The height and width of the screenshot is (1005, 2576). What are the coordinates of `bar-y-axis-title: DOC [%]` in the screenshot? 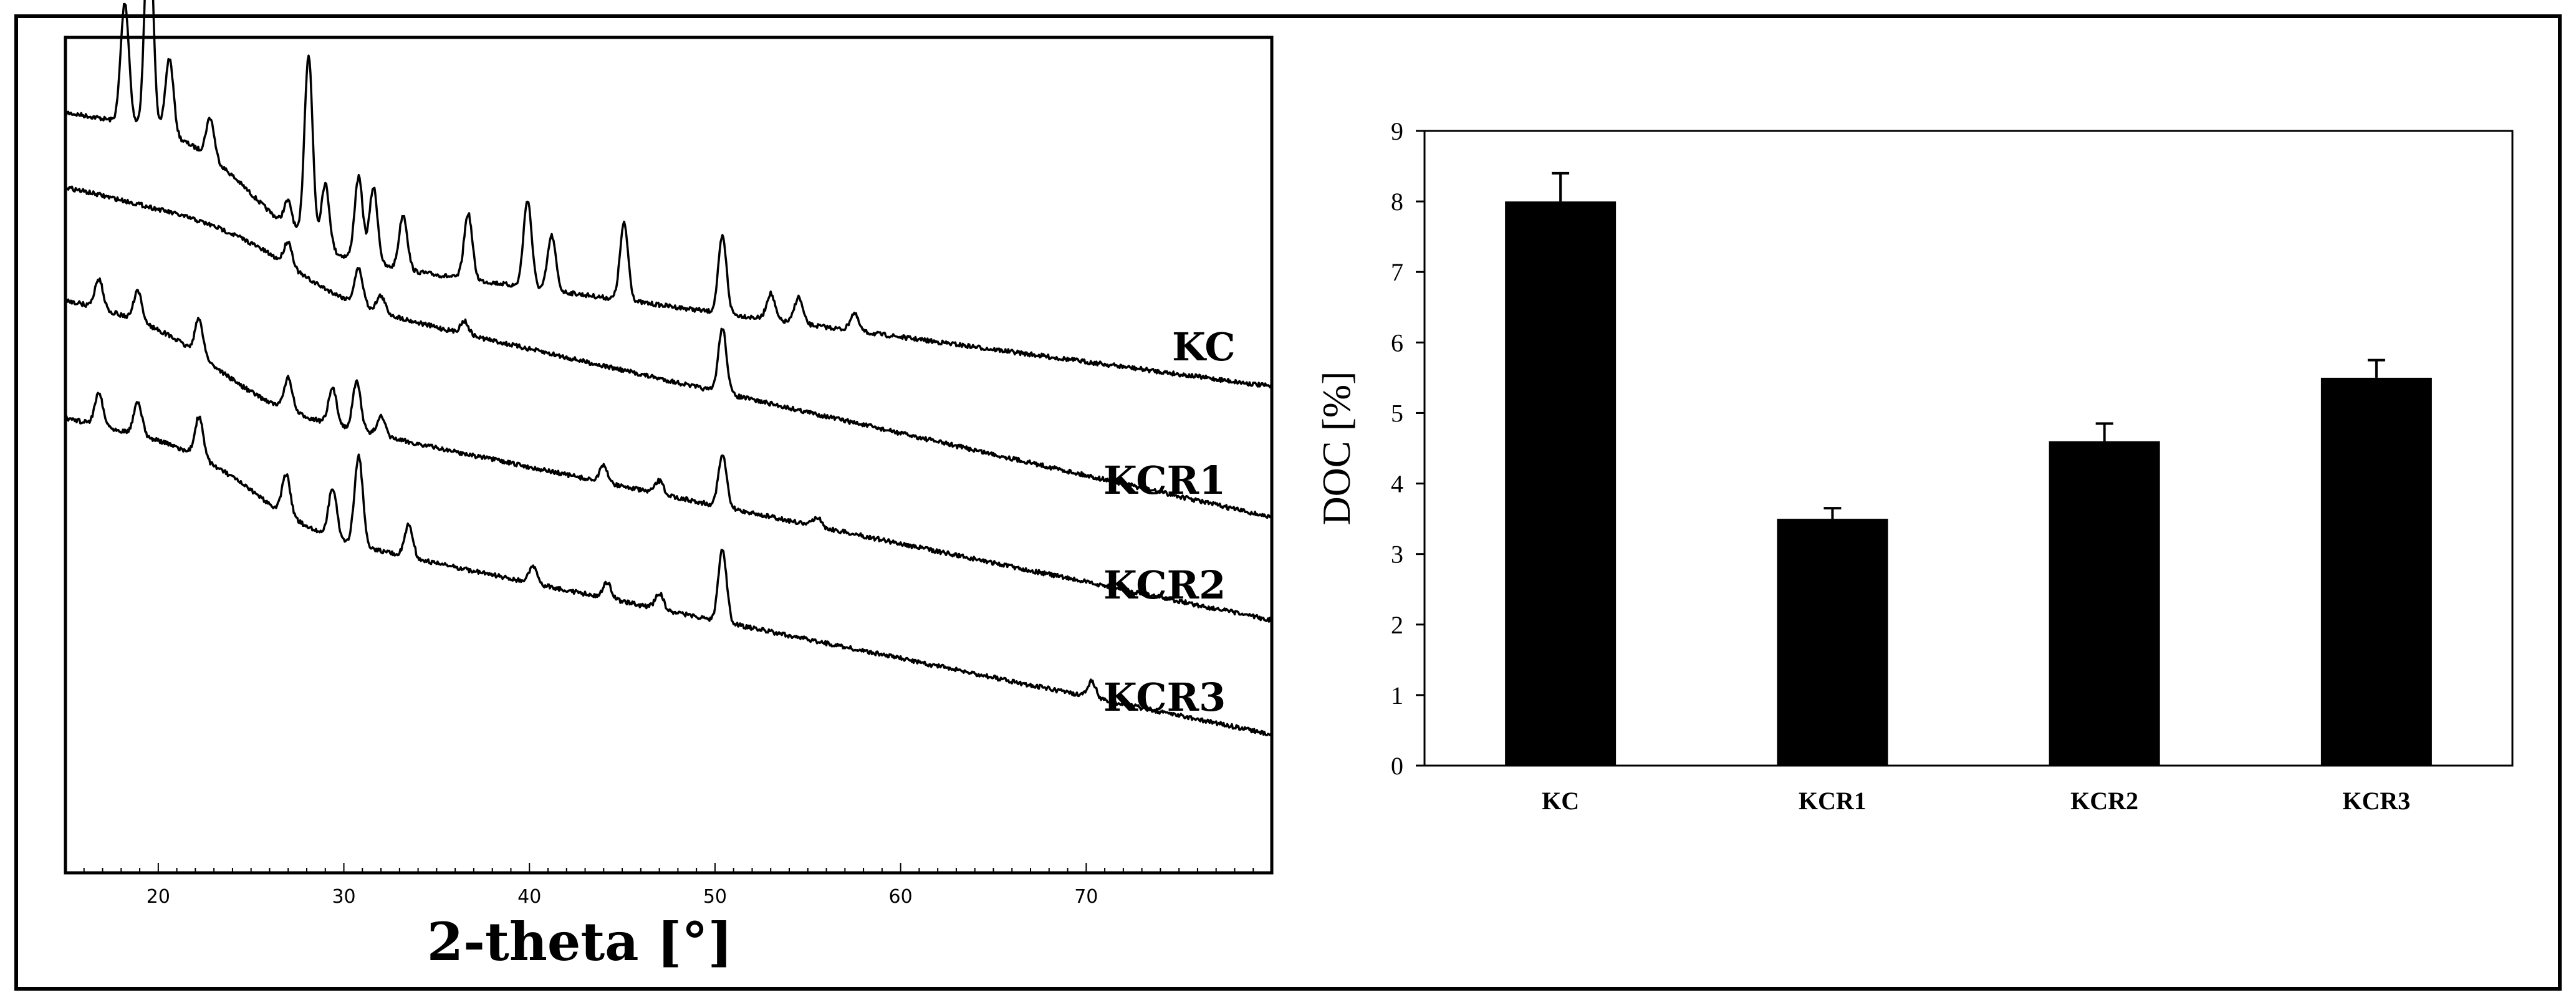 It's located at (1336, 448).